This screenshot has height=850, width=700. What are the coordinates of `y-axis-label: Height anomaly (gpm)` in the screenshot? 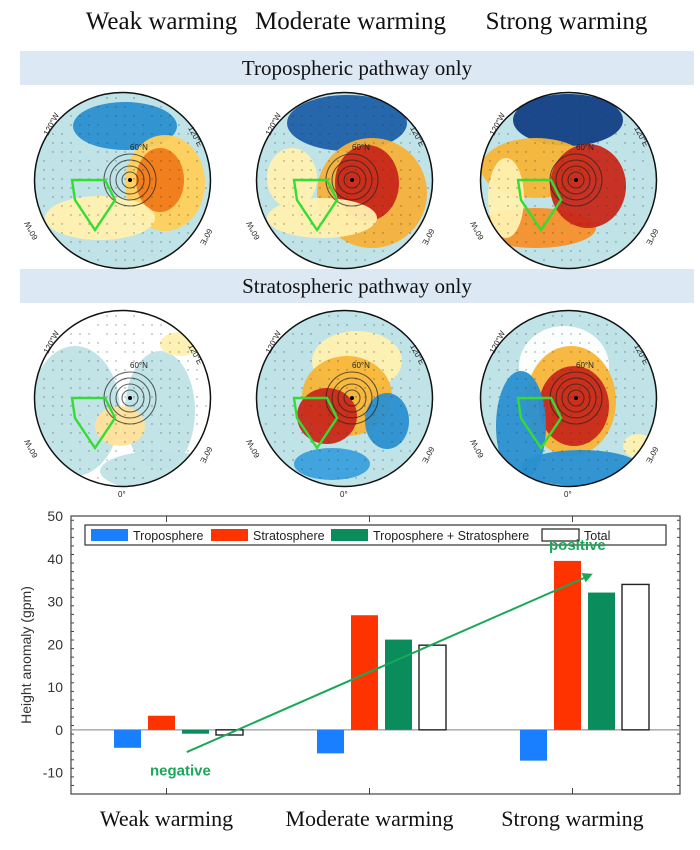 It's located at (26, 655).